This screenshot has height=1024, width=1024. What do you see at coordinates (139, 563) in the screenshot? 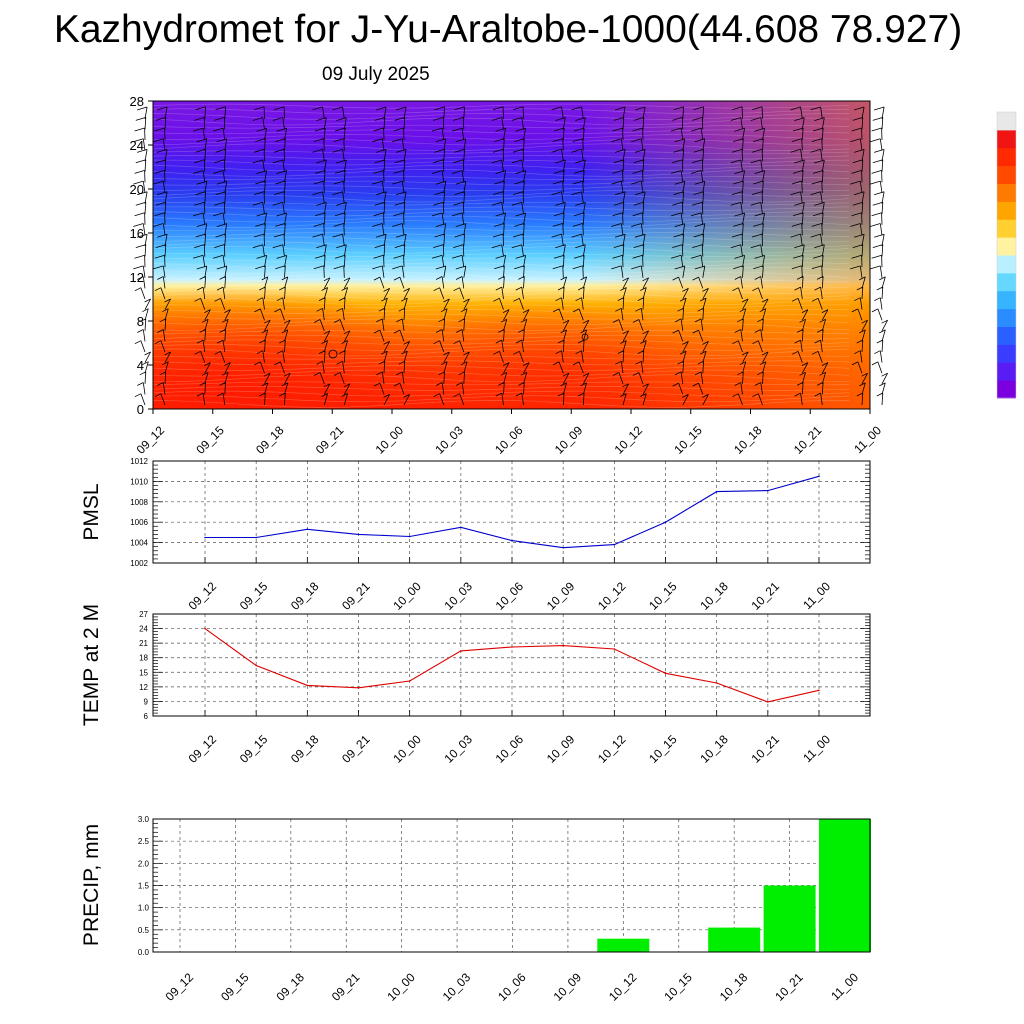
I see `pmsl-y-tick-label: 1002` at bounding box center [139, 563].